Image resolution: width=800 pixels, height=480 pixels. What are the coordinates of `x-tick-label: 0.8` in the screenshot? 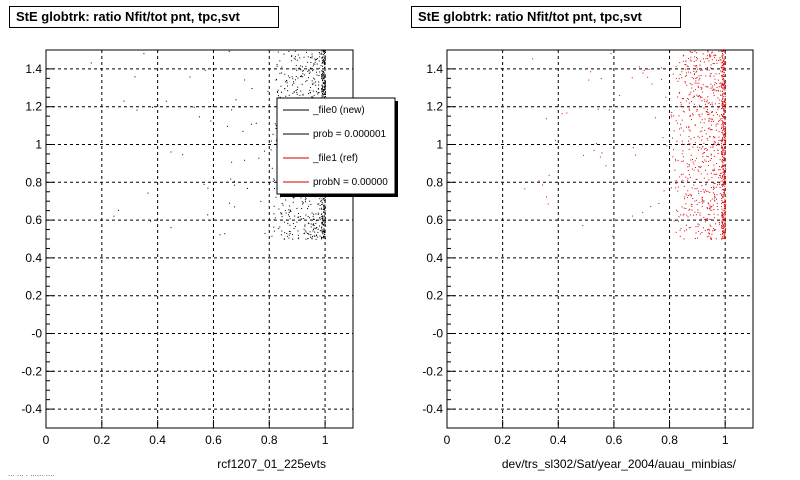 It's located at (269, 440).